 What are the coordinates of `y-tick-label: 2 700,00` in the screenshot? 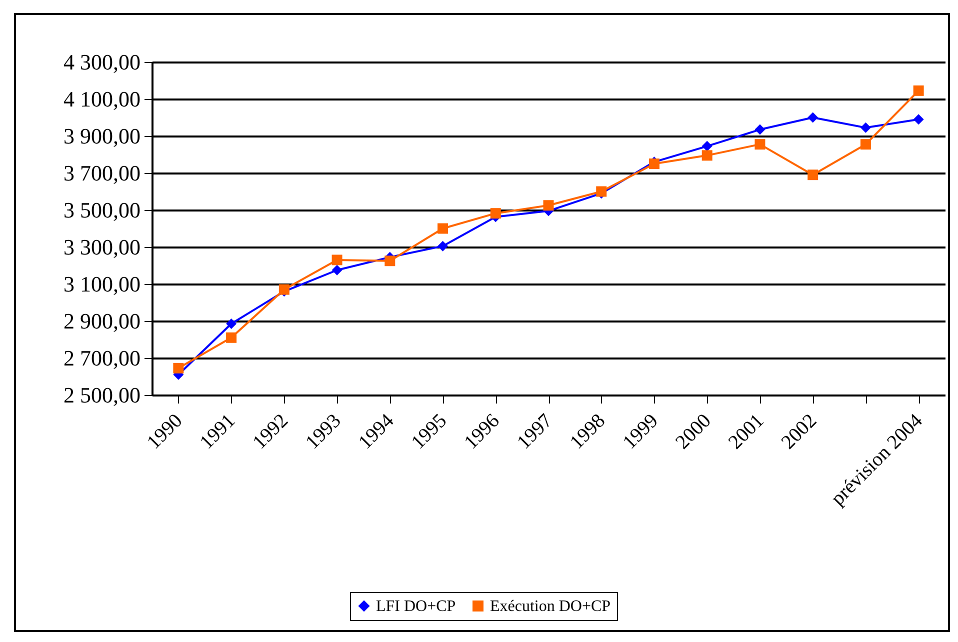 It's located at (102, 358).